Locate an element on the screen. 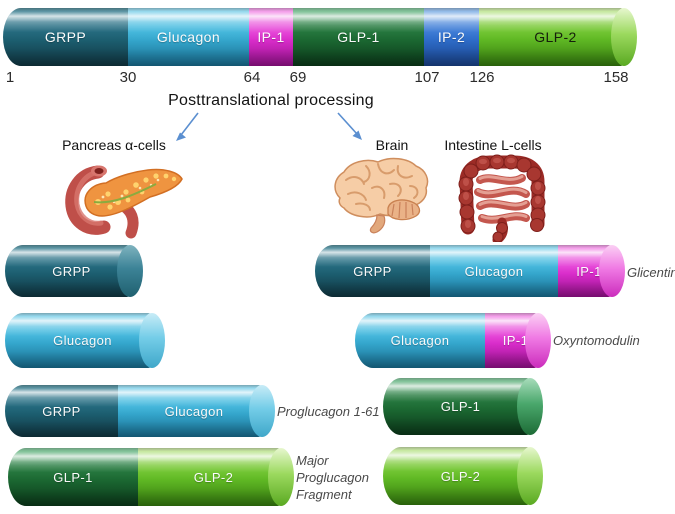 The image size is (675, 514). diagram-title: Posttranslational processing is located at coordinates (271, 100).